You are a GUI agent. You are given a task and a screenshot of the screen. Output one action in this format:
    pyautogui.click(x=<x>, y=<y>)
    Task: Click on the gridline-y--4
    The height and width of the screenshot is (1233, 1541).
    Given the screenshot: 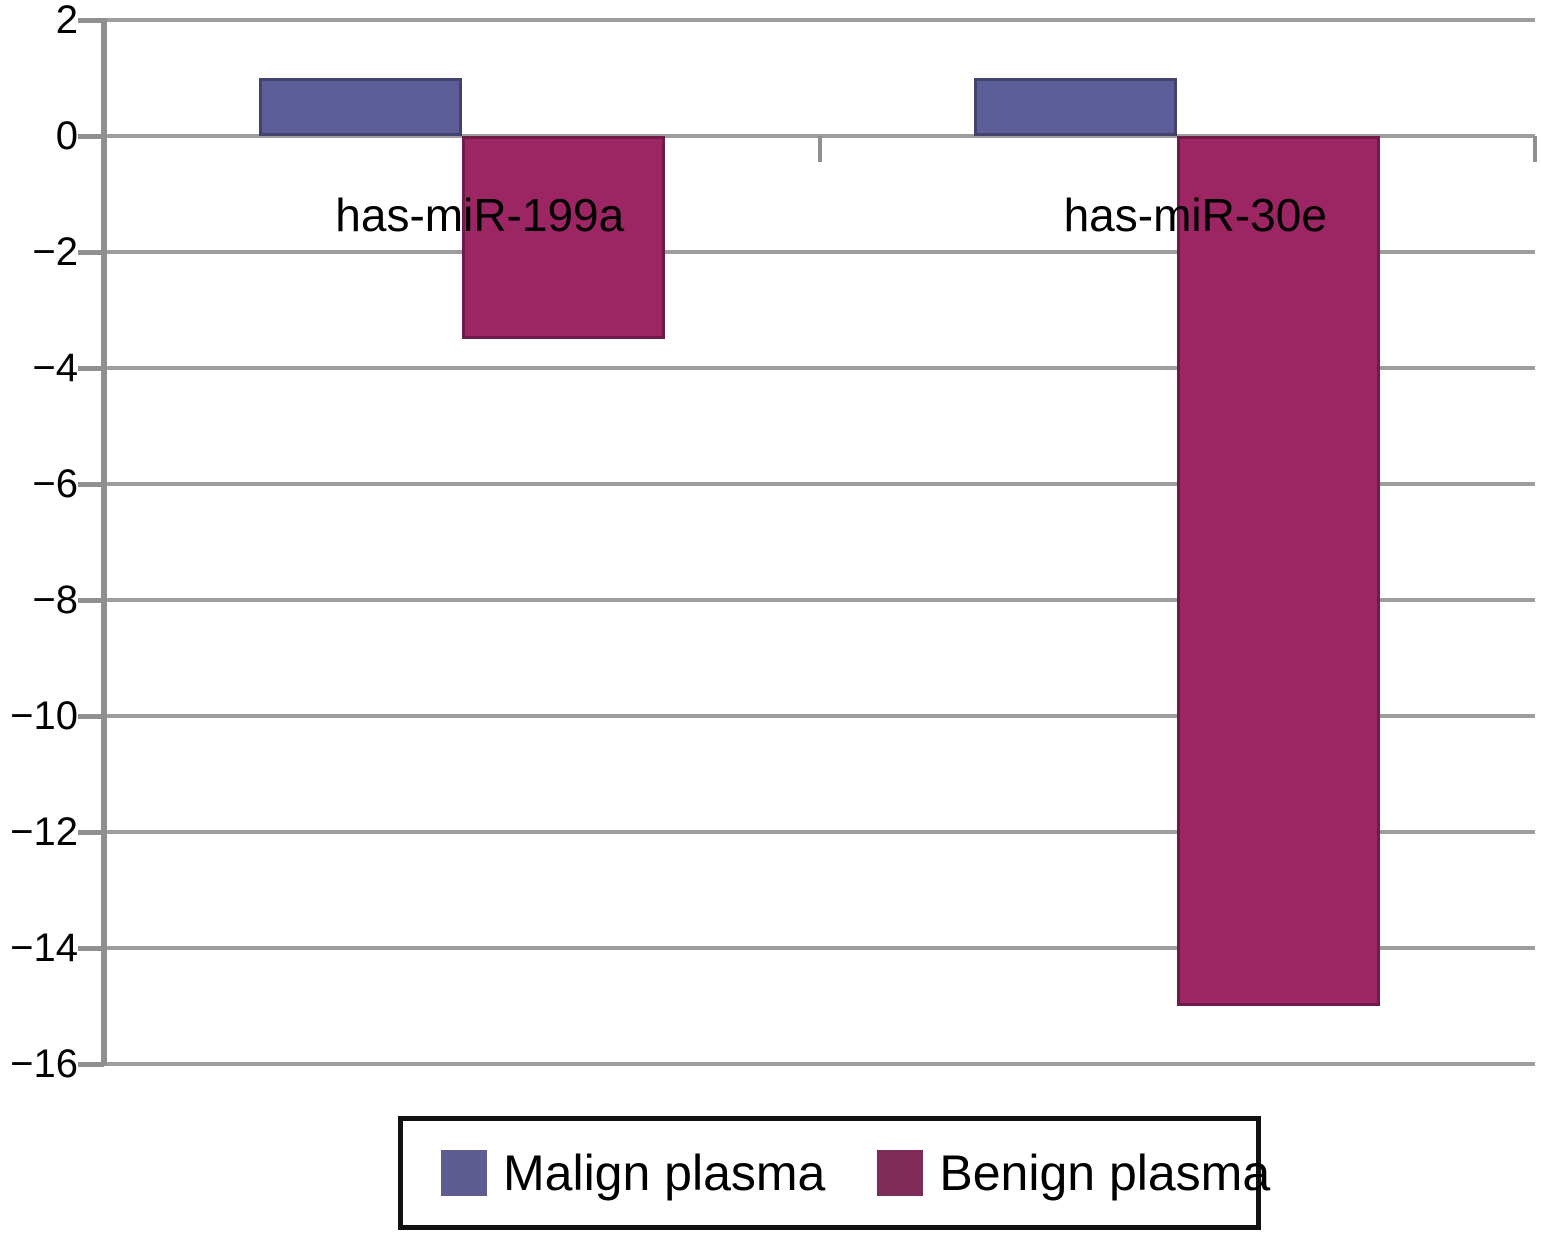 What is the action you would take?
    pyautogui.click(x=819, y=368)
    